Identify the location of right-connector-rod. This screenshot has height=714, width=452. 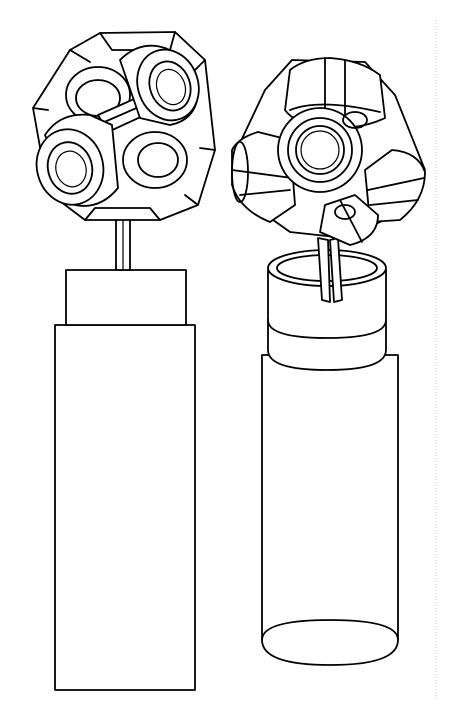
(330, 270).